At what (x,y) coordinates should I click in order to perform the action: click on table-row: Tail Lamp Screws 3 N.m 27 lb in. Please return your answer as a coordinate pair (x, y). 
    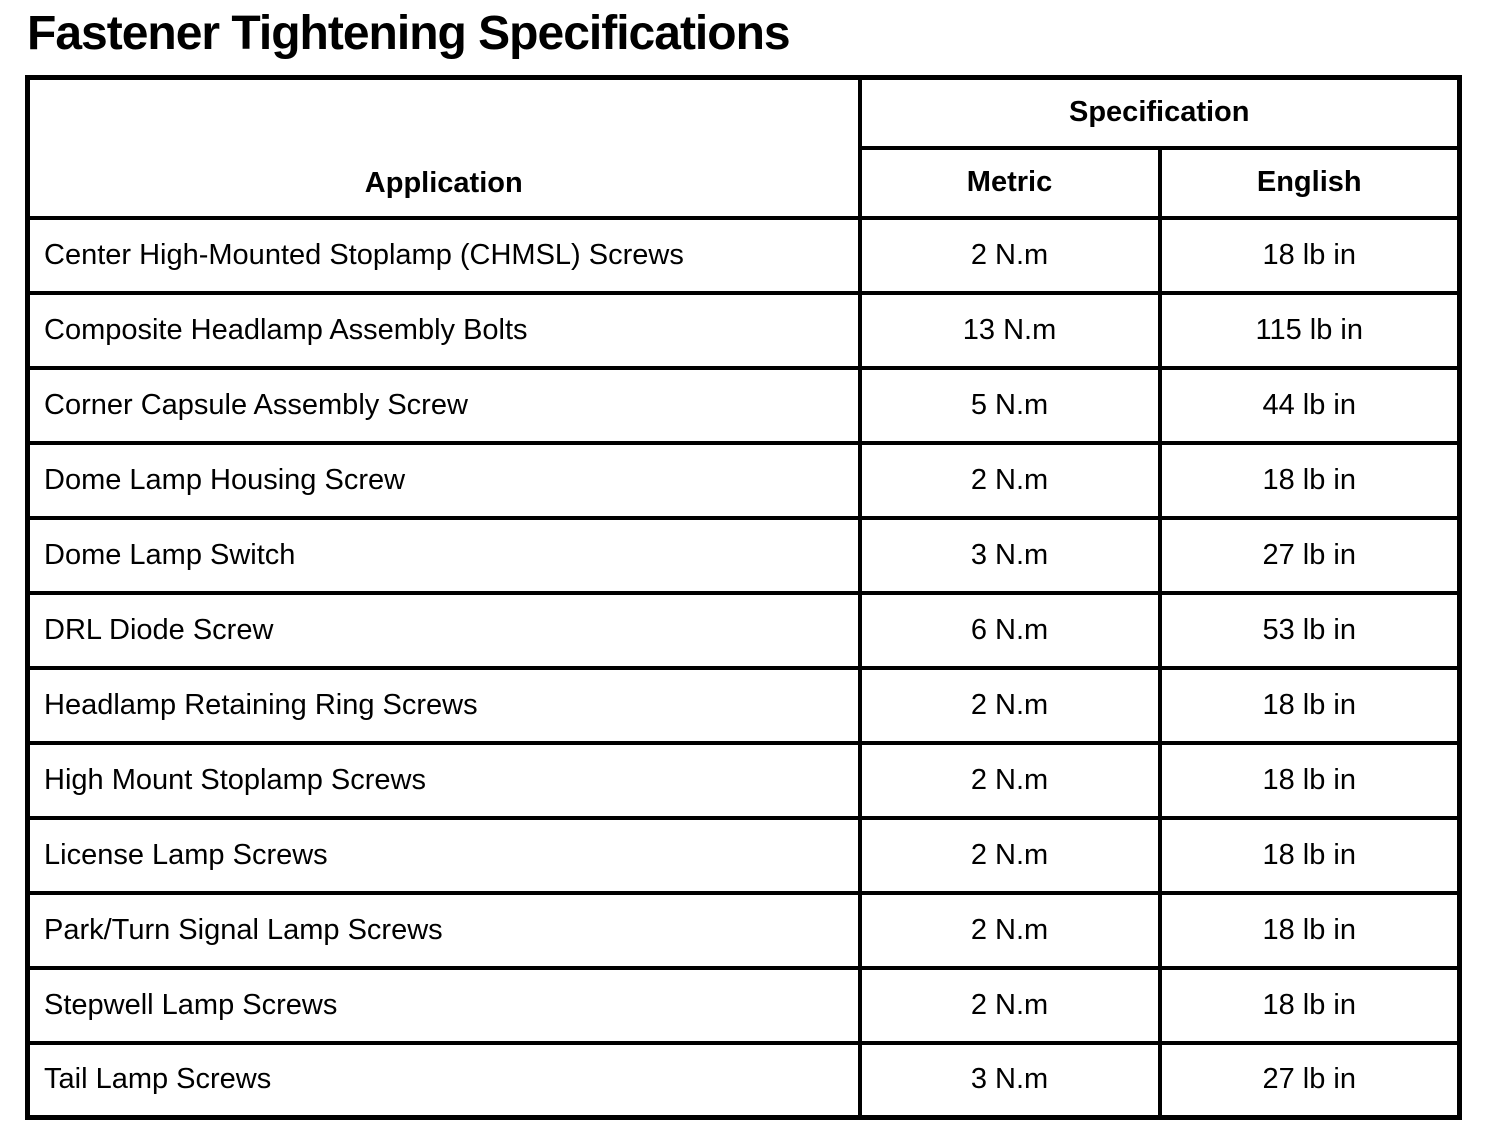
    Looking at the image, I should click on (743, 1080).